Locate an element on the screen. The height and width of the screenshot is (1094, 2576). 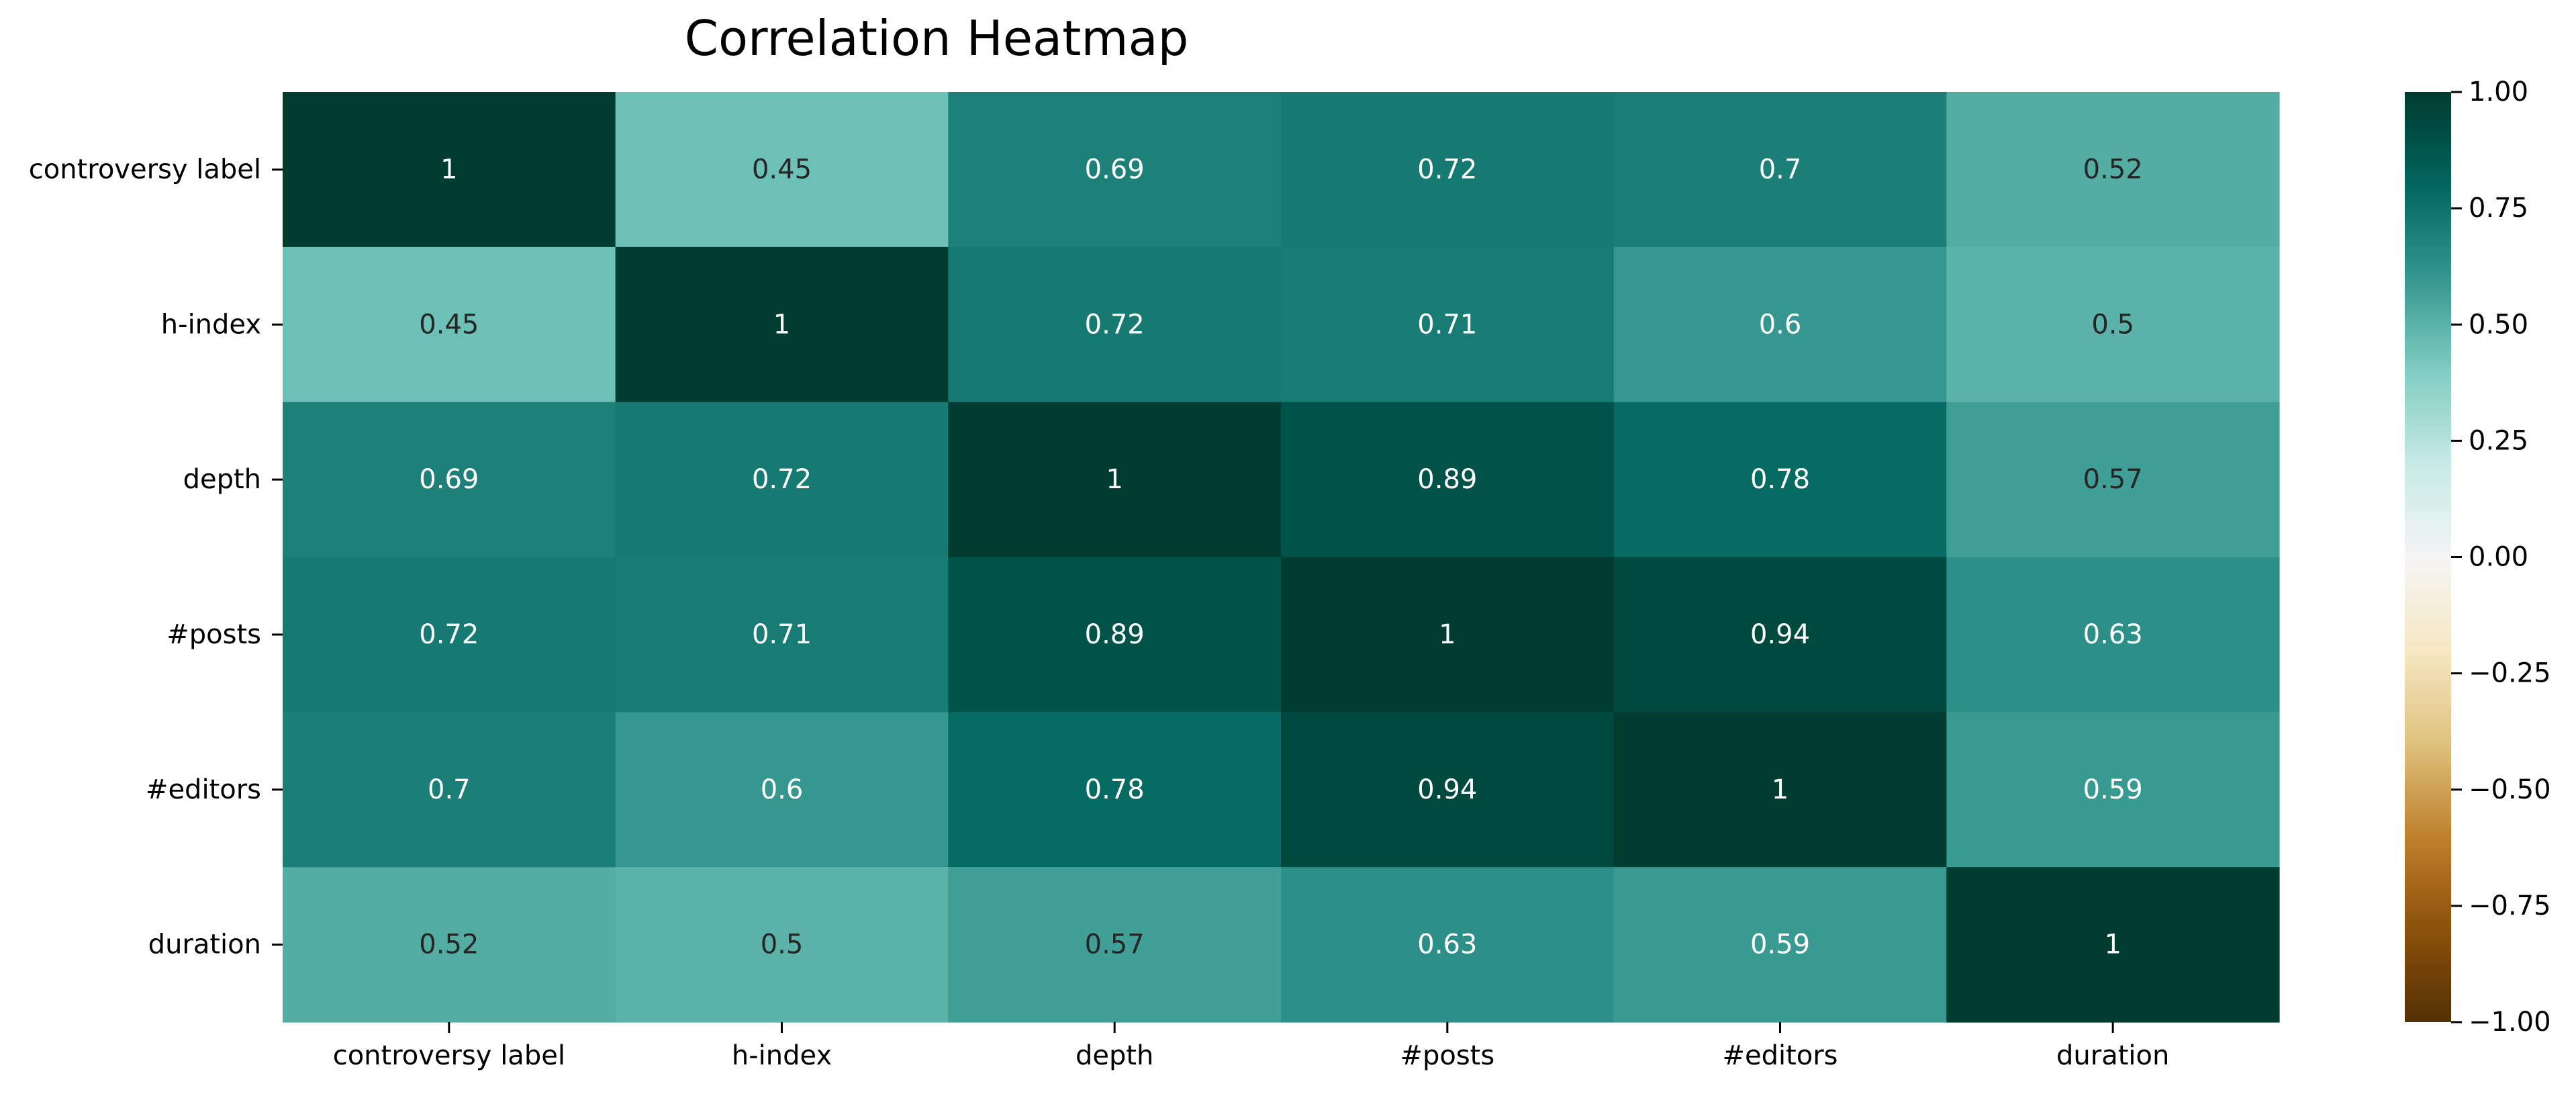
y-tick-label: h-index is located at coordinates (211, 324).